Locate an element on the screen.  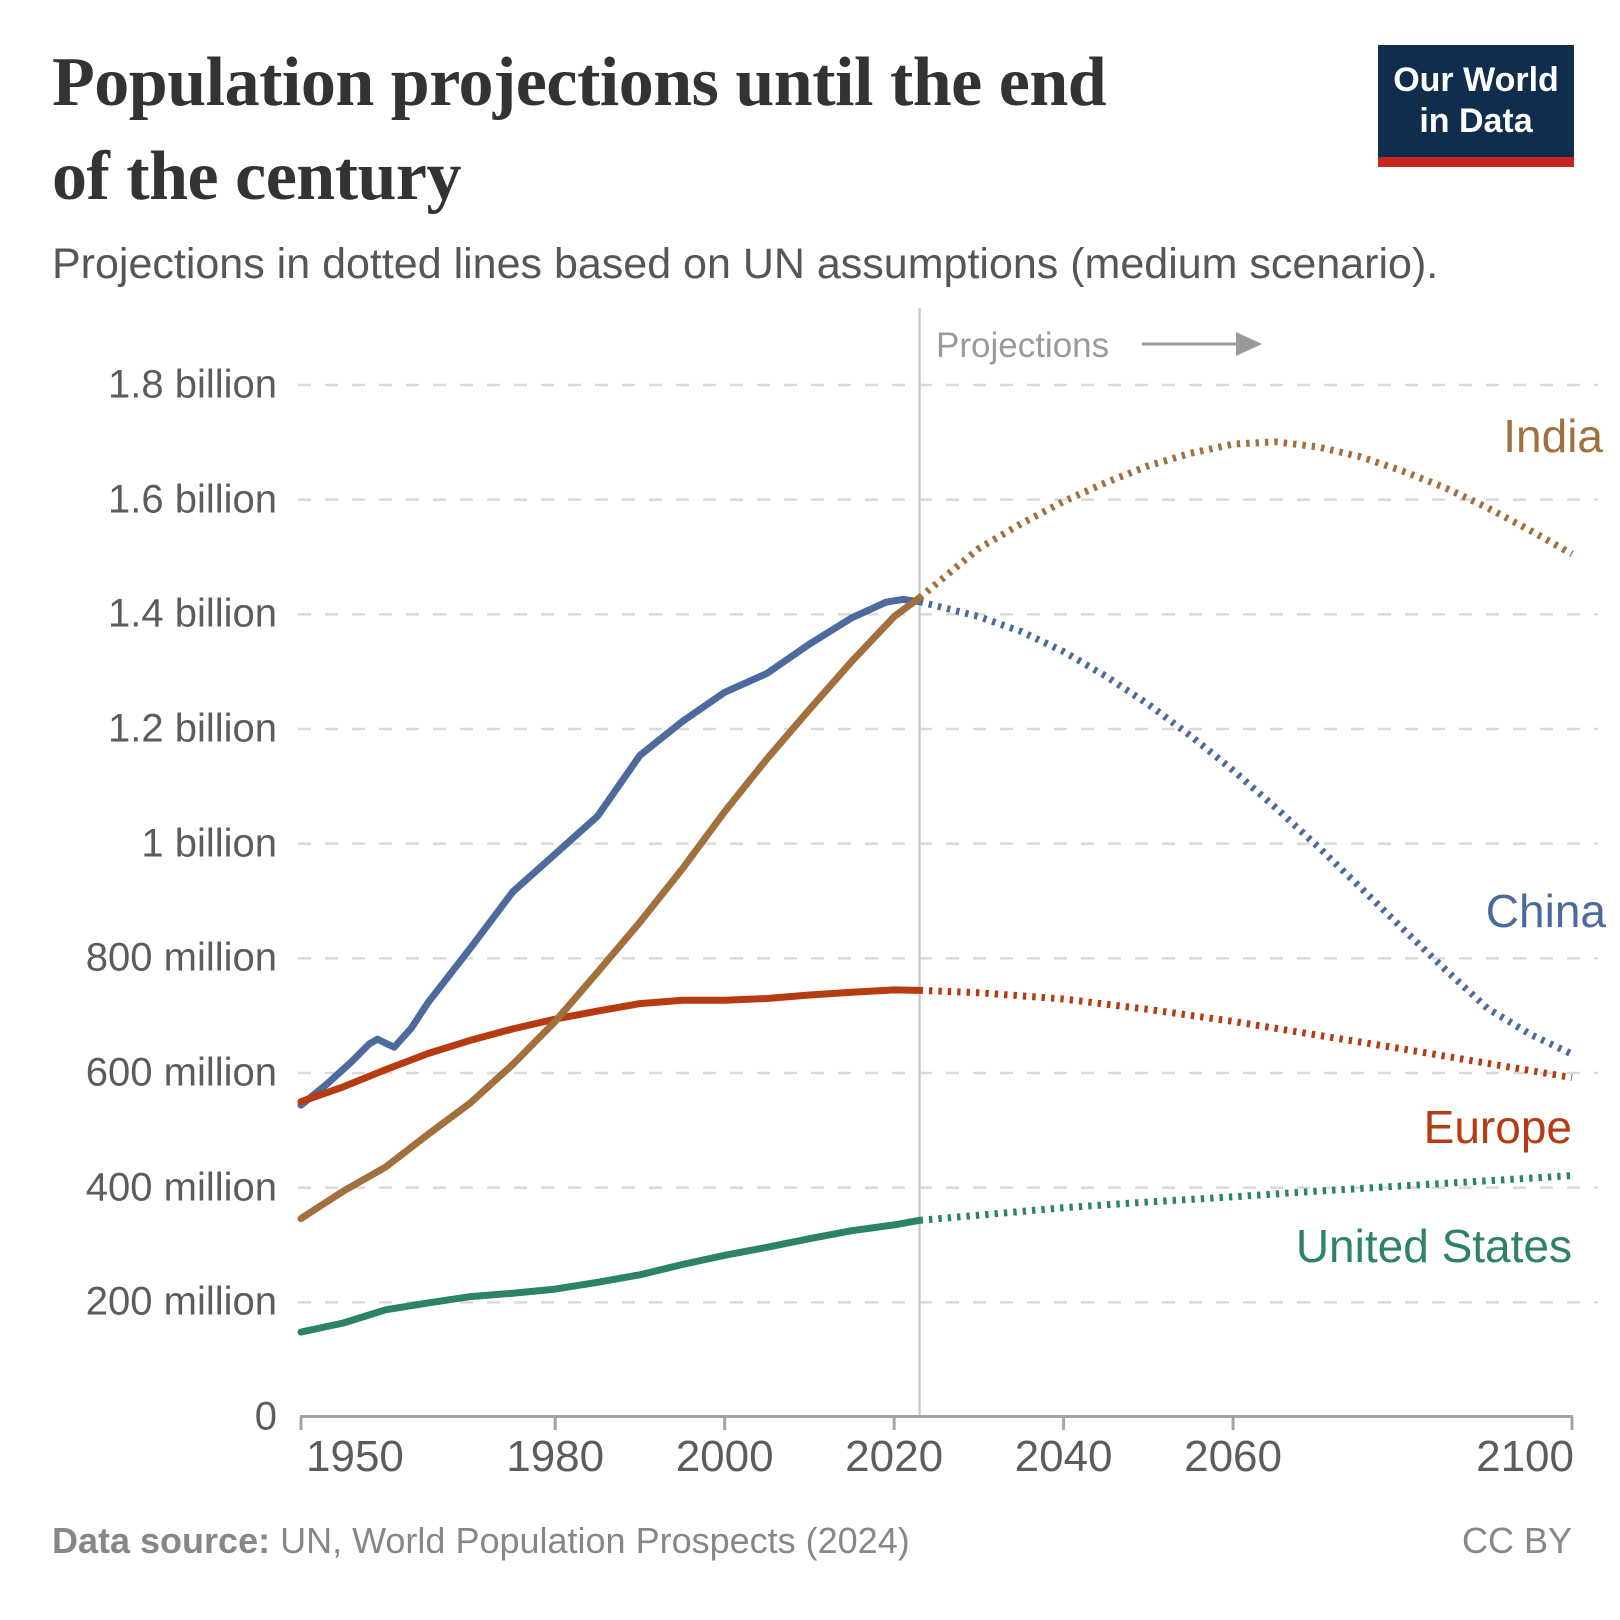
y-axis-tick-label: 1.2 billion is located at coordinates (192, 728).